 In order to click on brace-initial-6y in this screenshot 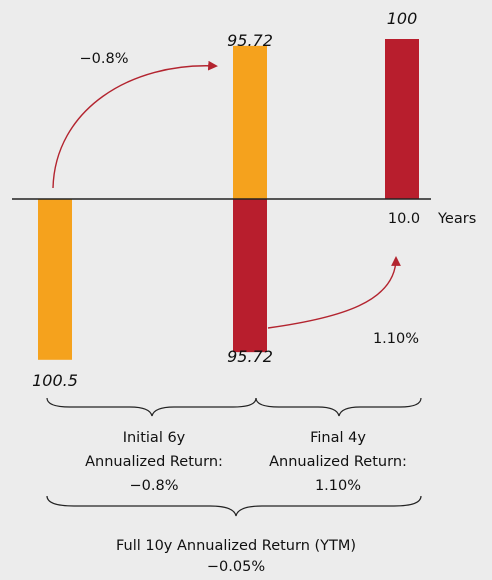, I will do `click(151, 407)`.